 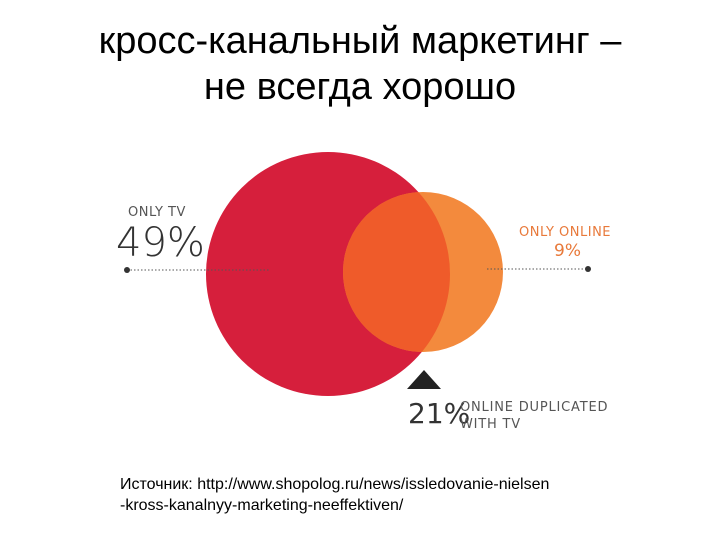 What do you see at coordinates (262, 505) in the screenshot?
I see `source-line-2: -kross-kanalnyy-marketing-neeffektiven/` at bounding box center [262, 505].